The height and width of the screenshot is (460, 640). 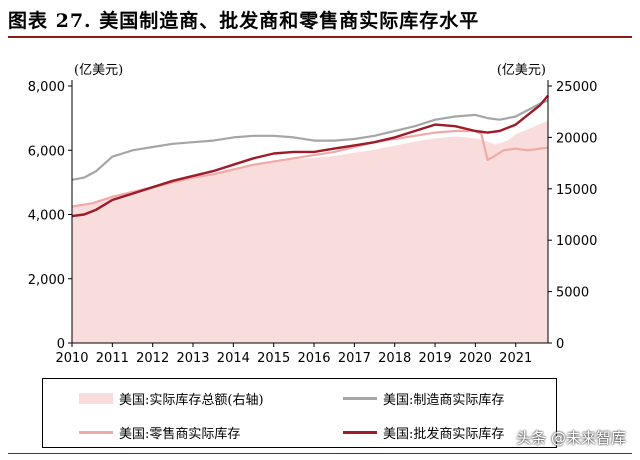 What do you see at coordinates (191, 400) in the screenshot?
I see `legend-label-total: 美国:实际库存总额(右轴)` at bounding box center [191, 400].